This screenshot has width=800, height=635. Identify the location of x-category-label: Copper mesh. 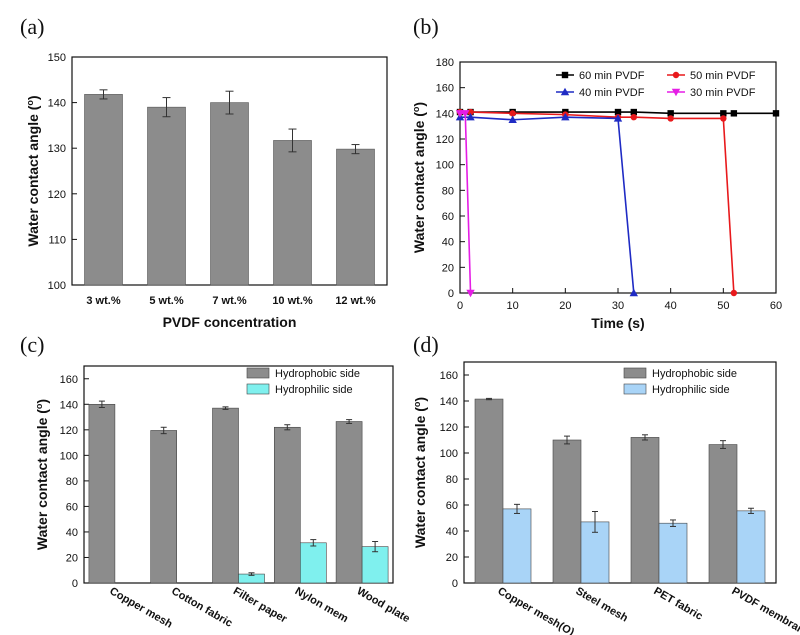
(140, 608).